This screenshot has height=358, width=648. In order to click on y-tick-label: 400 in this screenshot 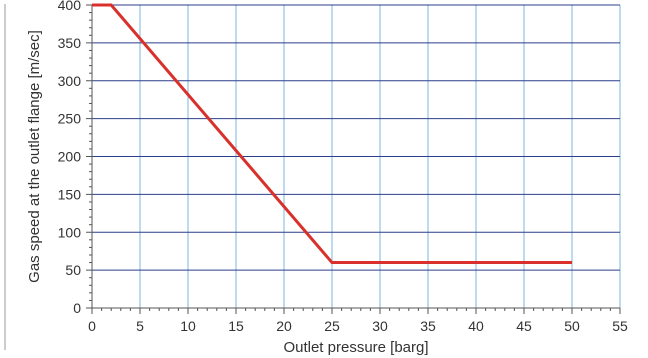, I will do `click(70, 6)`.